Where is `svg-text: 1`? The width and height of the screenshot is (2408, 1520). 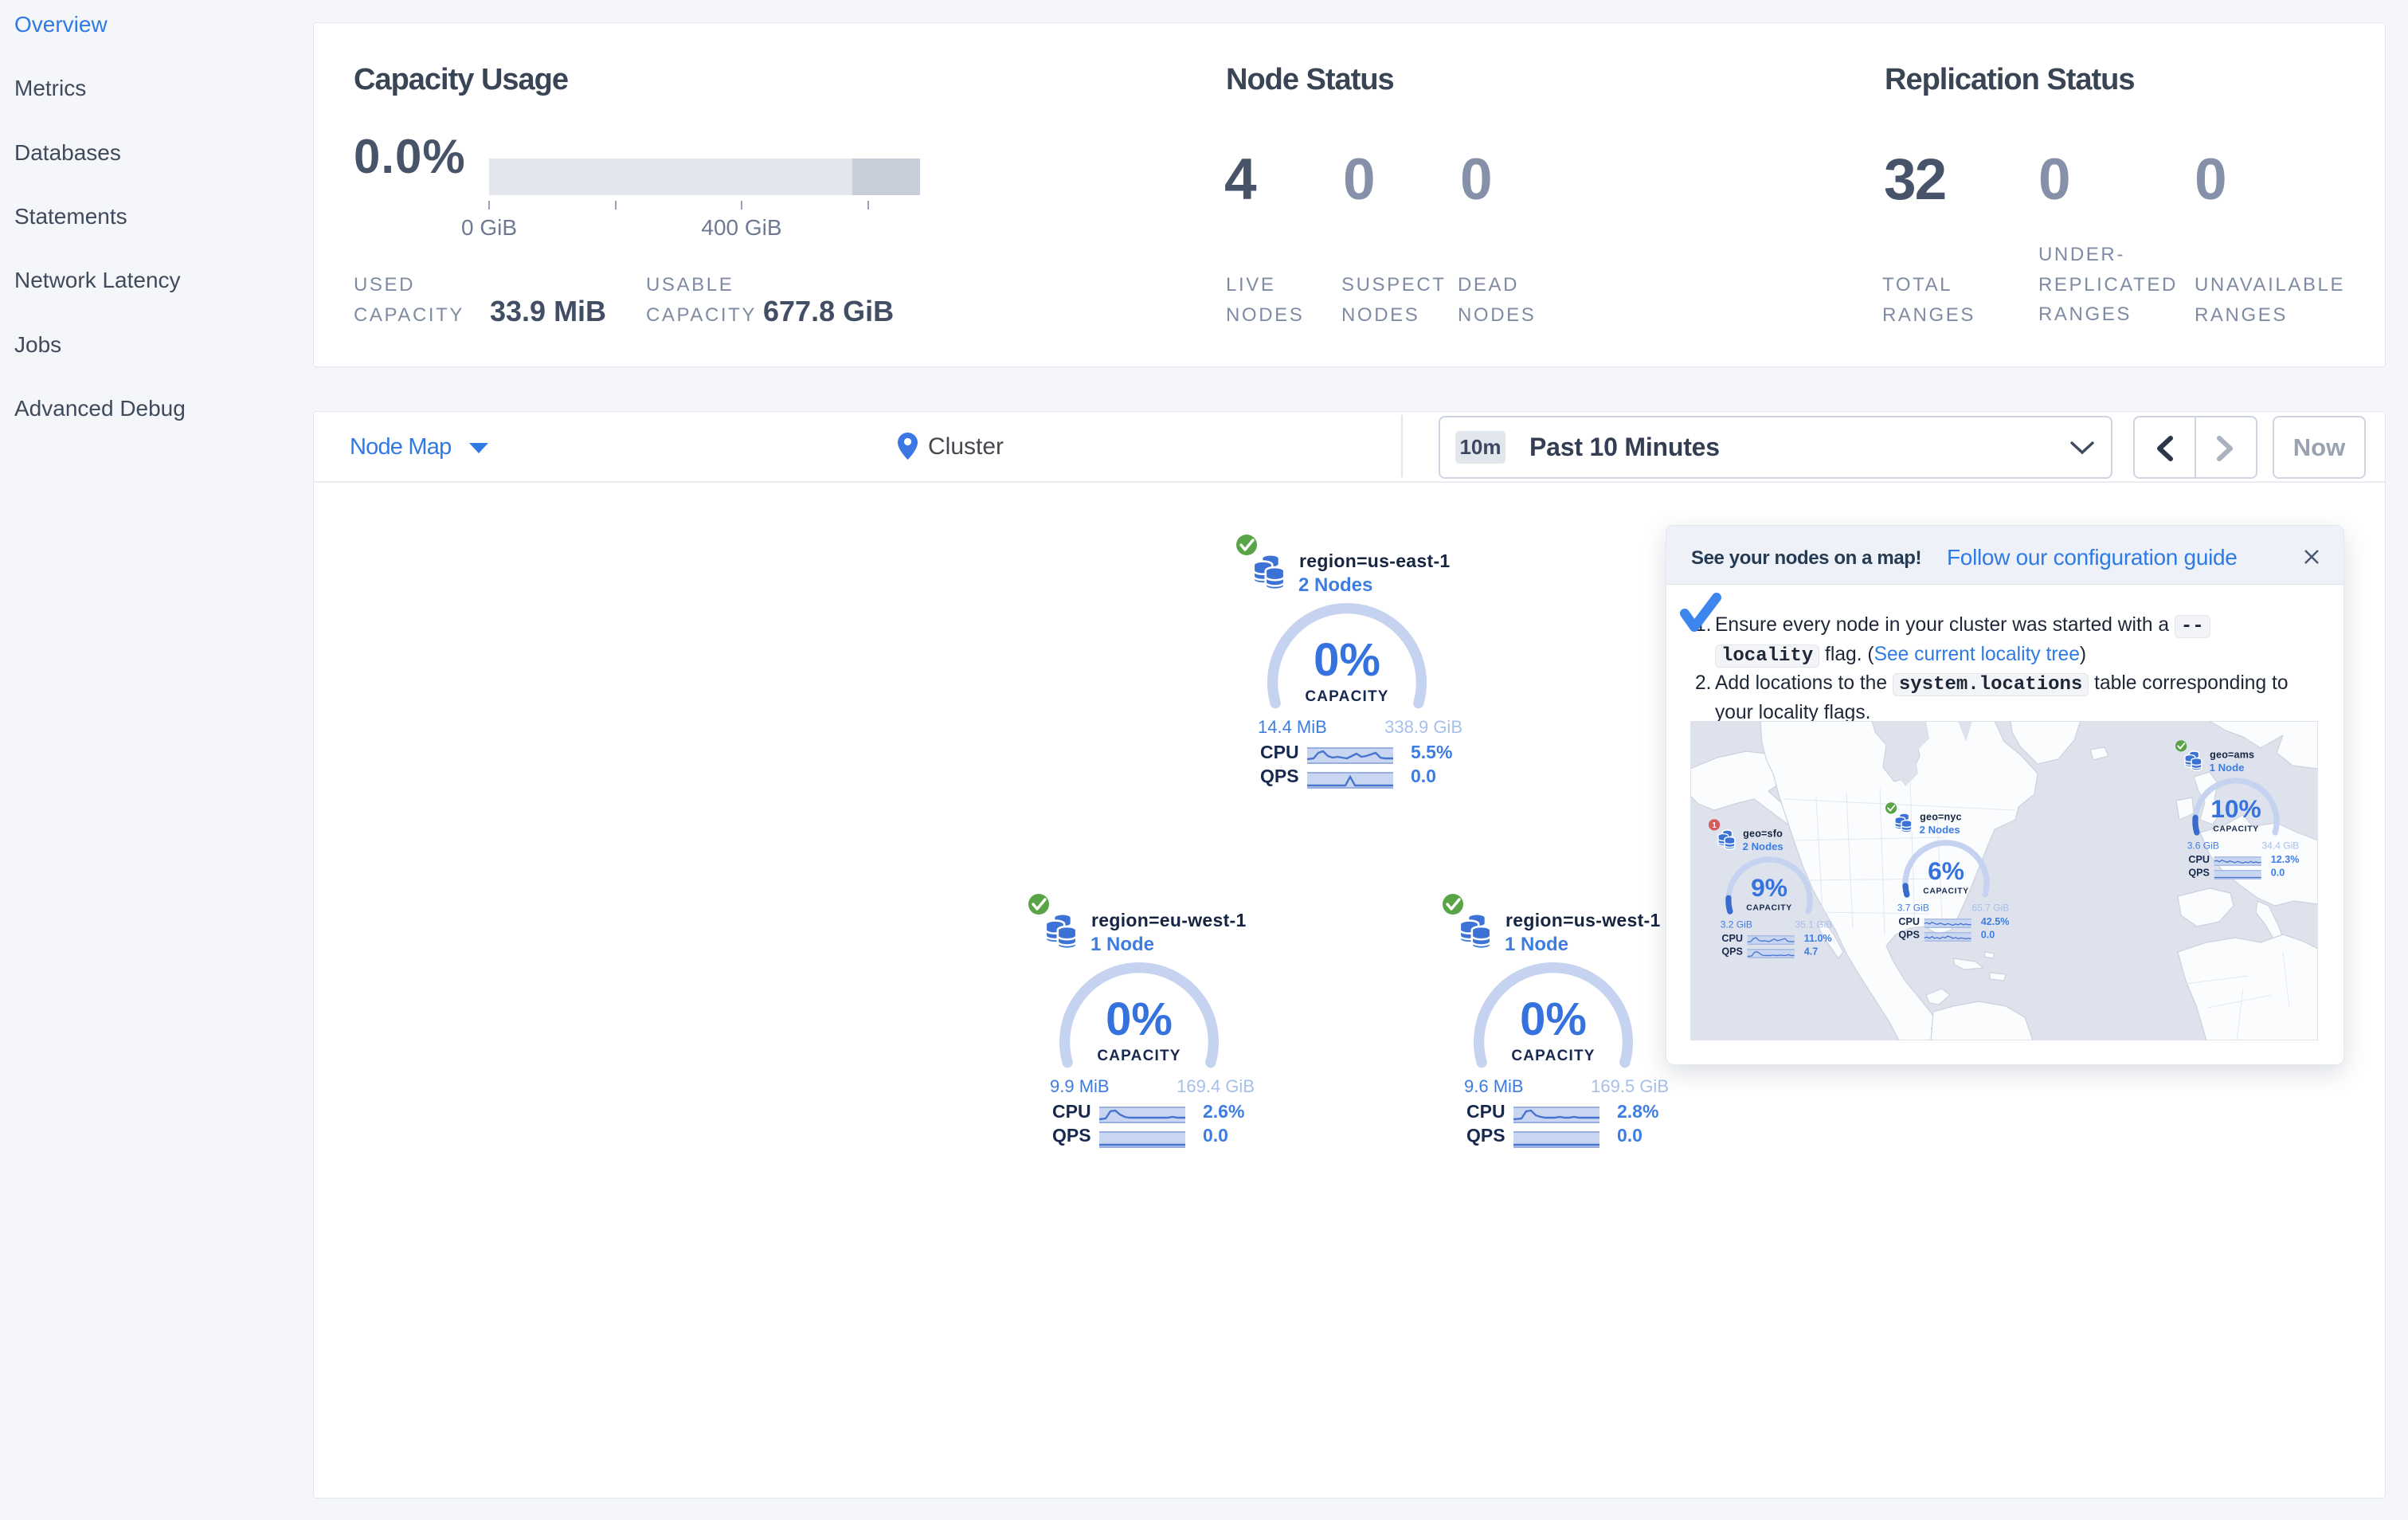 svg-text: 1 is located at coordinates (1715, 825).